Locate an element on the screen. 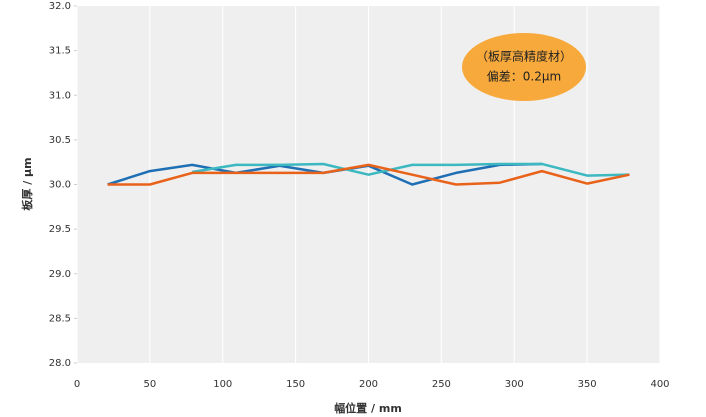 The height and width of the screenshot is (417, 706). x-tick-label: 350 is located at coordinates (587, 384).